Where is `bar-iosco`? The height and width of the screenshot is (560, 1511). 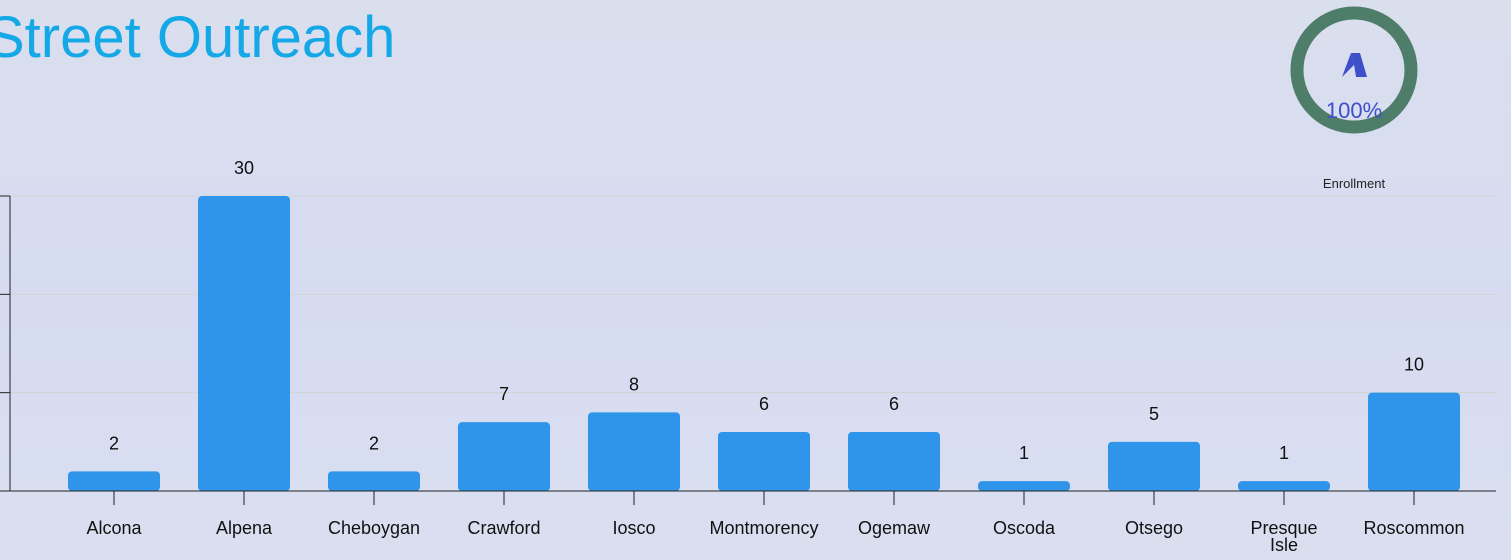
bar-iosco is located at coordinates (634, 451).